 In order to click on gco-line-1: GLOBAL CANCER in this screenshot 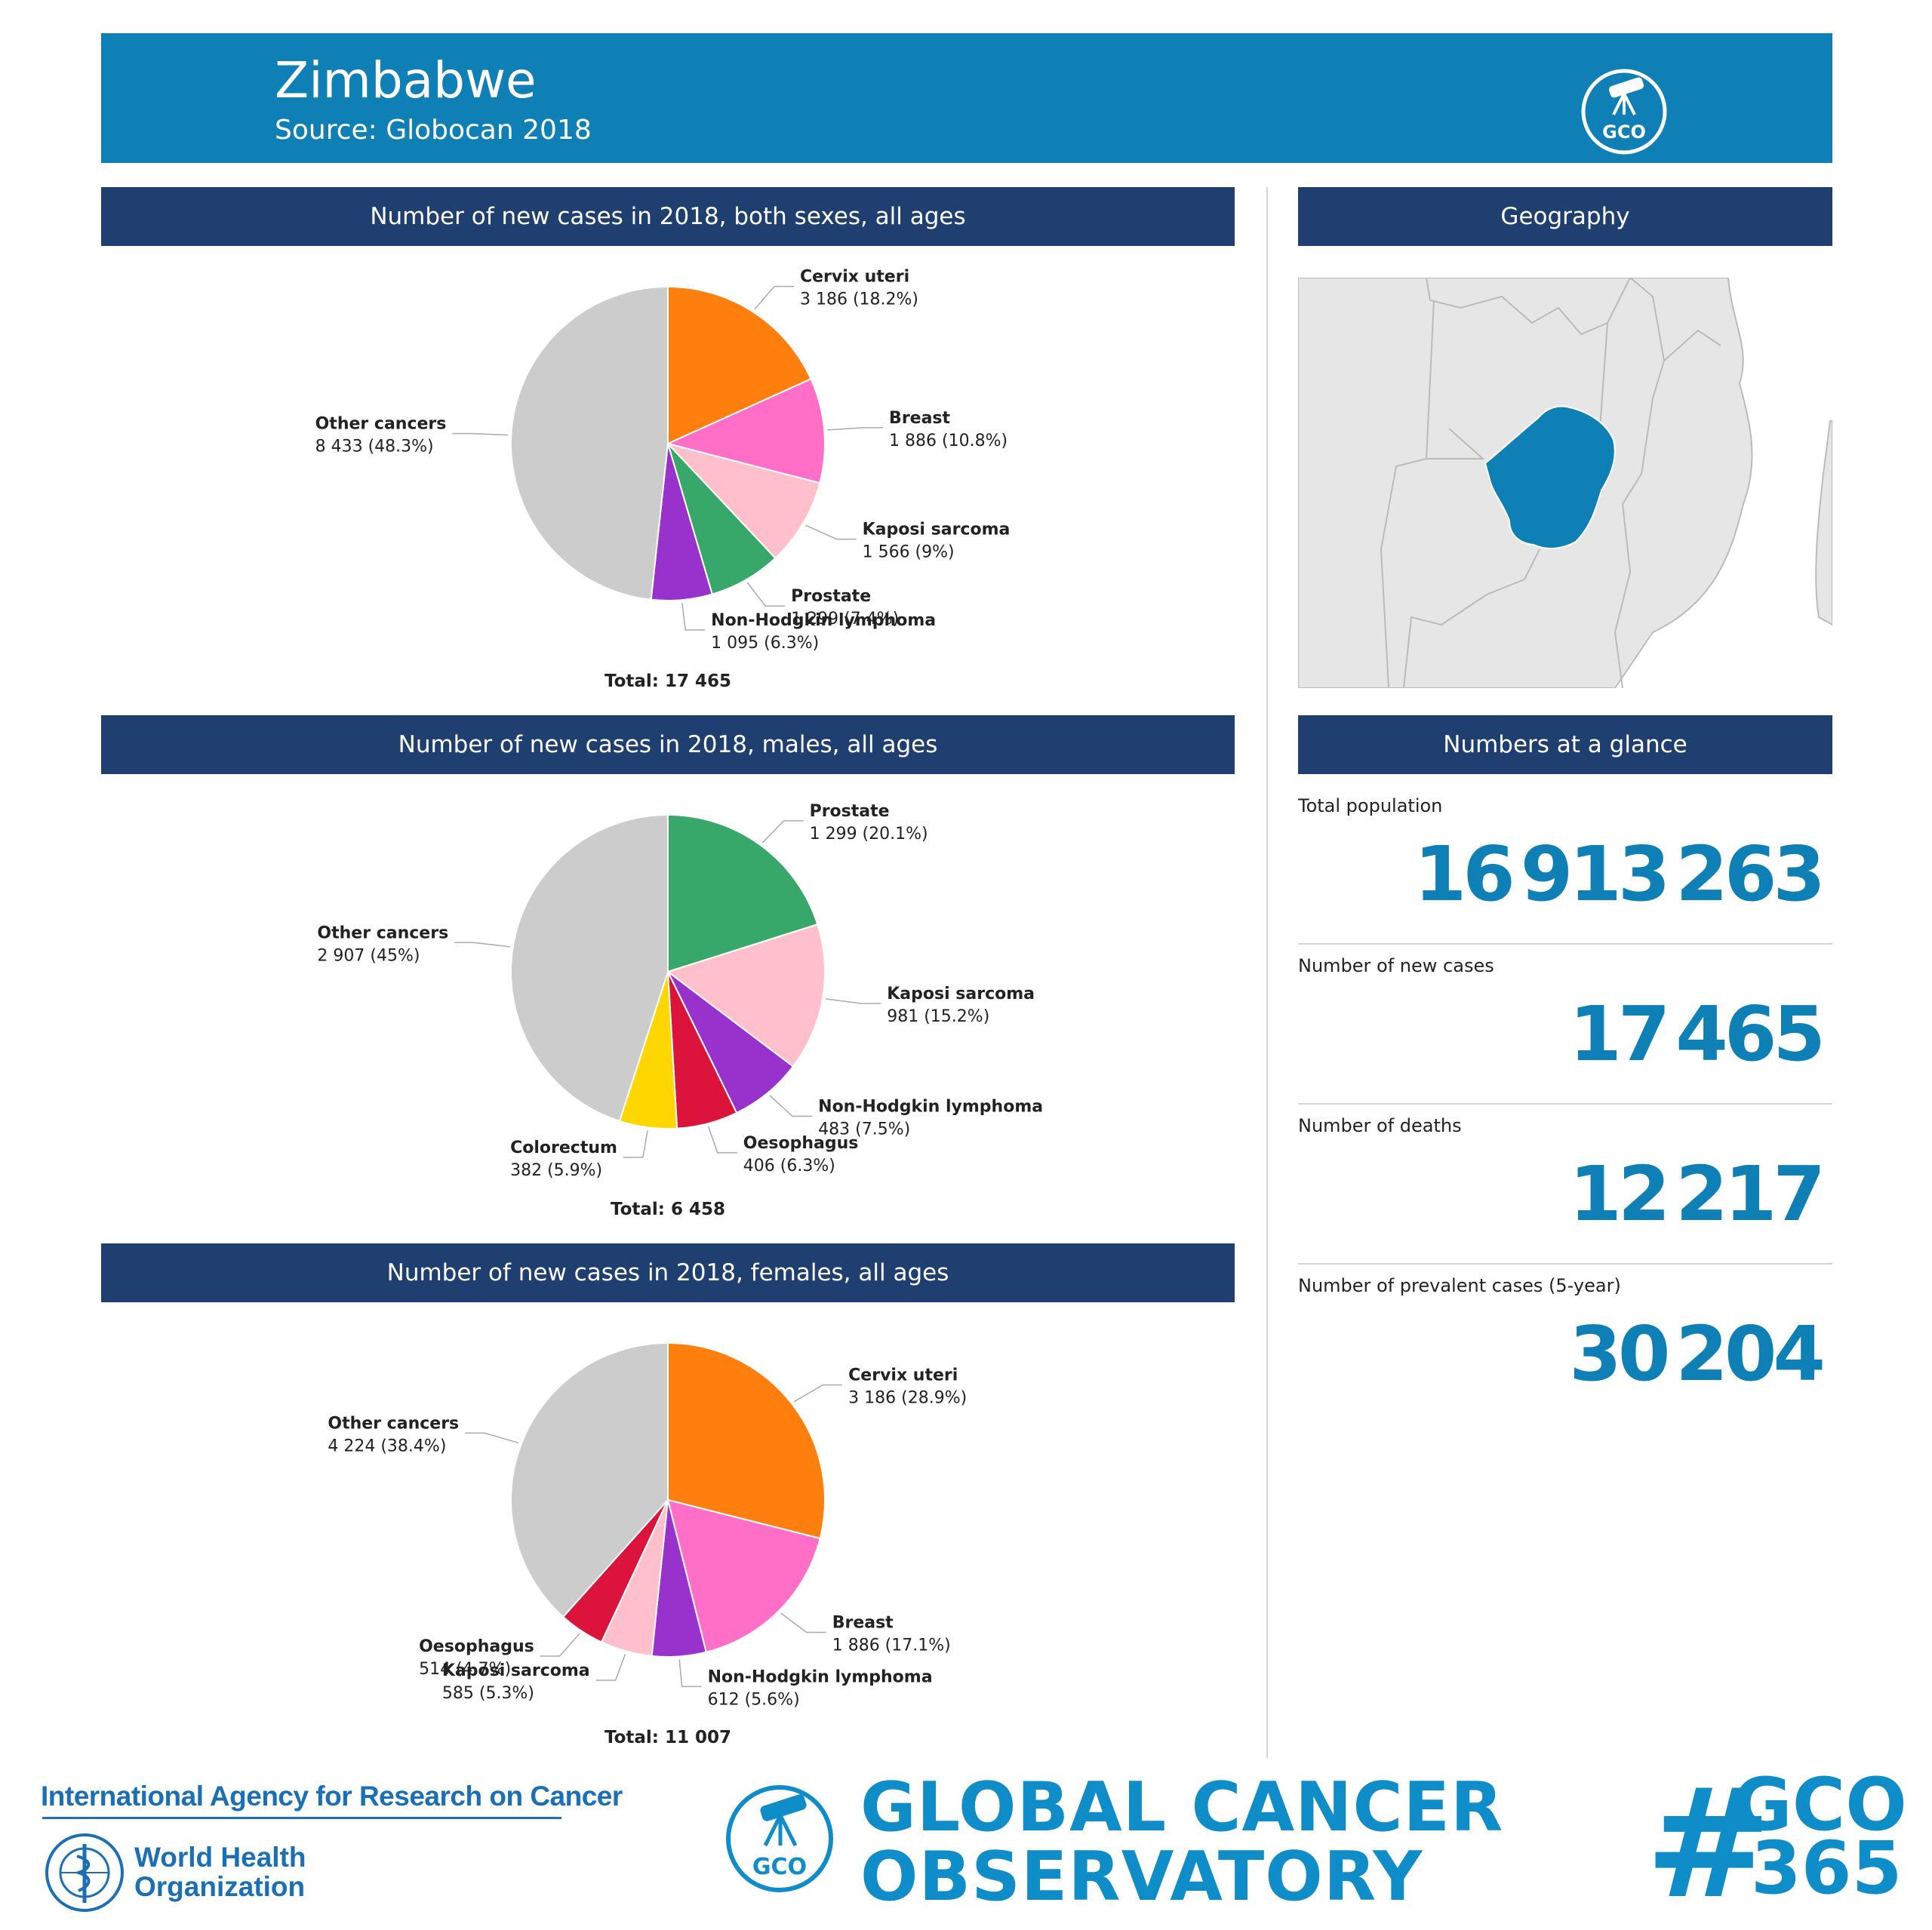, I will do `click(1182, 1807)`.